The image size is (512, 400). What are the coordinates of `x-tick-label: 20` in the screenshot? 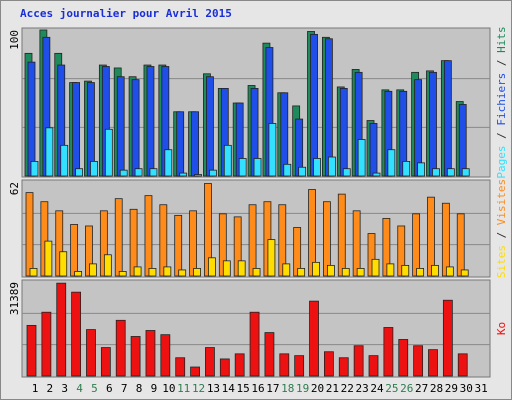 It's located at (317, 388).